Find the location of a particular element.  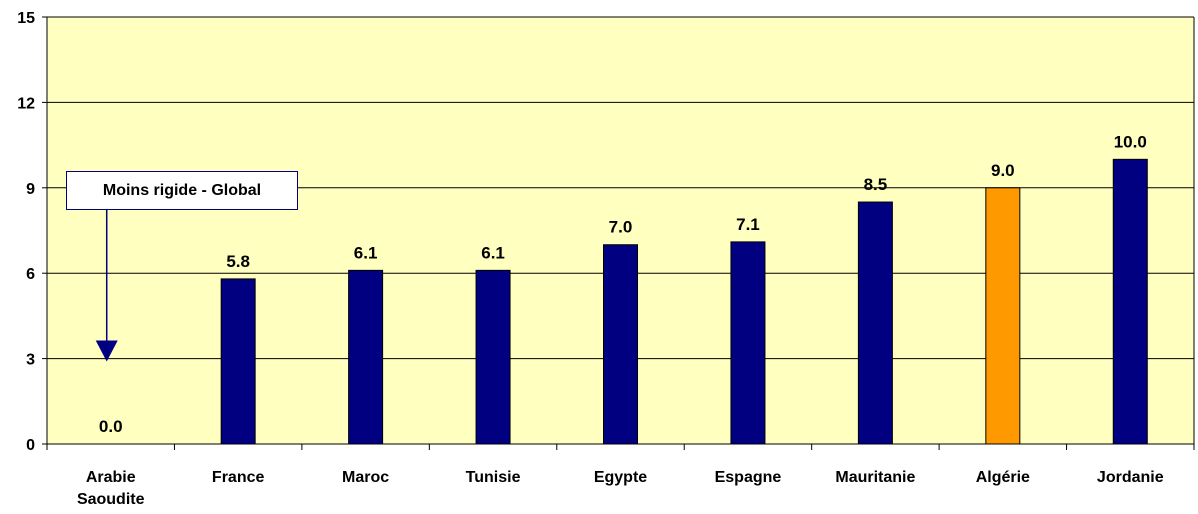

data-label: 7.0 is located at coordinates (621, 227).